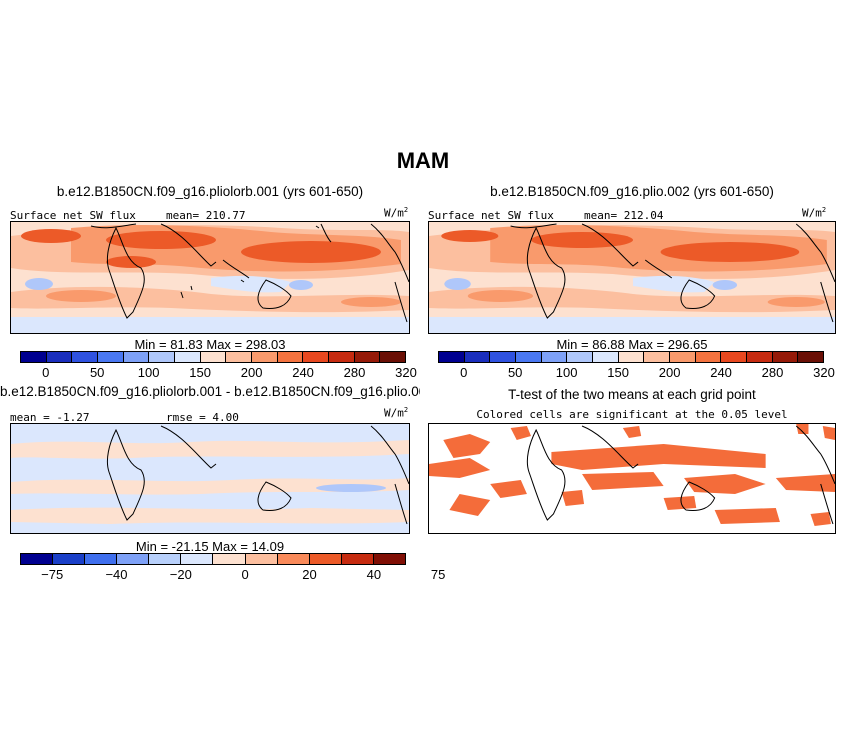  Describe the element at coordinates (206, 215) in the screenshot. I see `panel-1-mean-label: mean= 210.77` at that location.